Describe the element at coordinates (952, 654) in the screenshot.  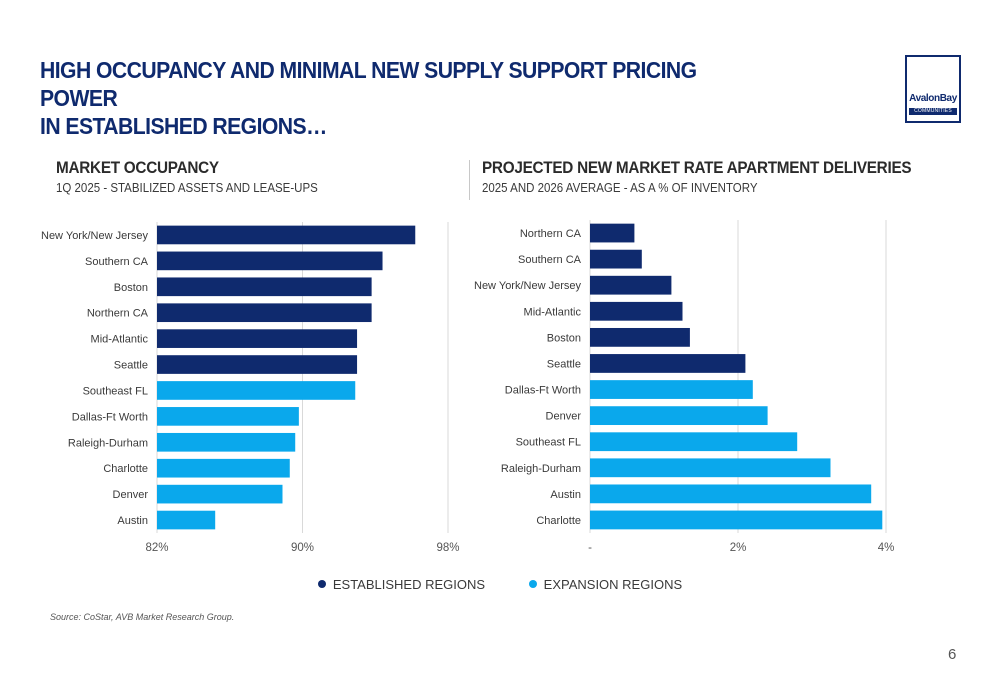
I see `page-number: 6` at that location.